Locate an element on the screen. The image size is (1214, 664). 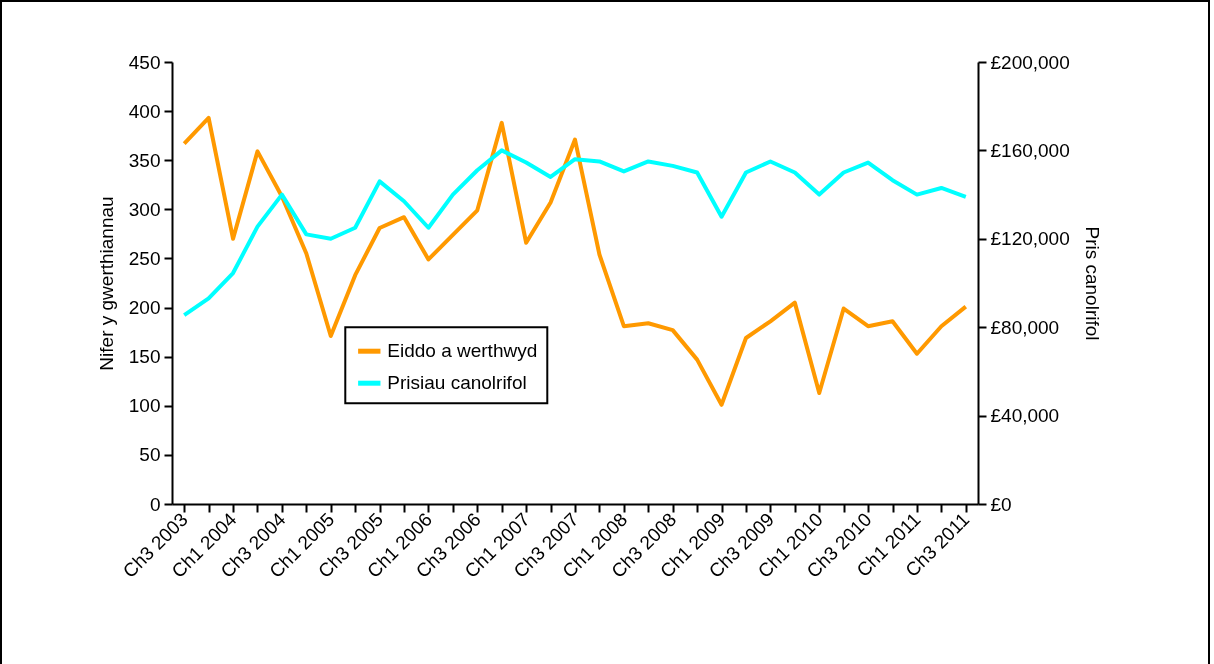
y-tick-label: 200 is located at coordinates (144, 308).